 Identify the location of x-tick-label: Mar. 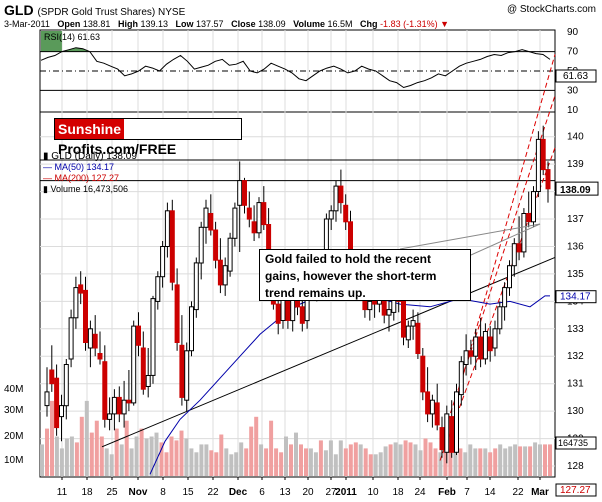
(540, 492).